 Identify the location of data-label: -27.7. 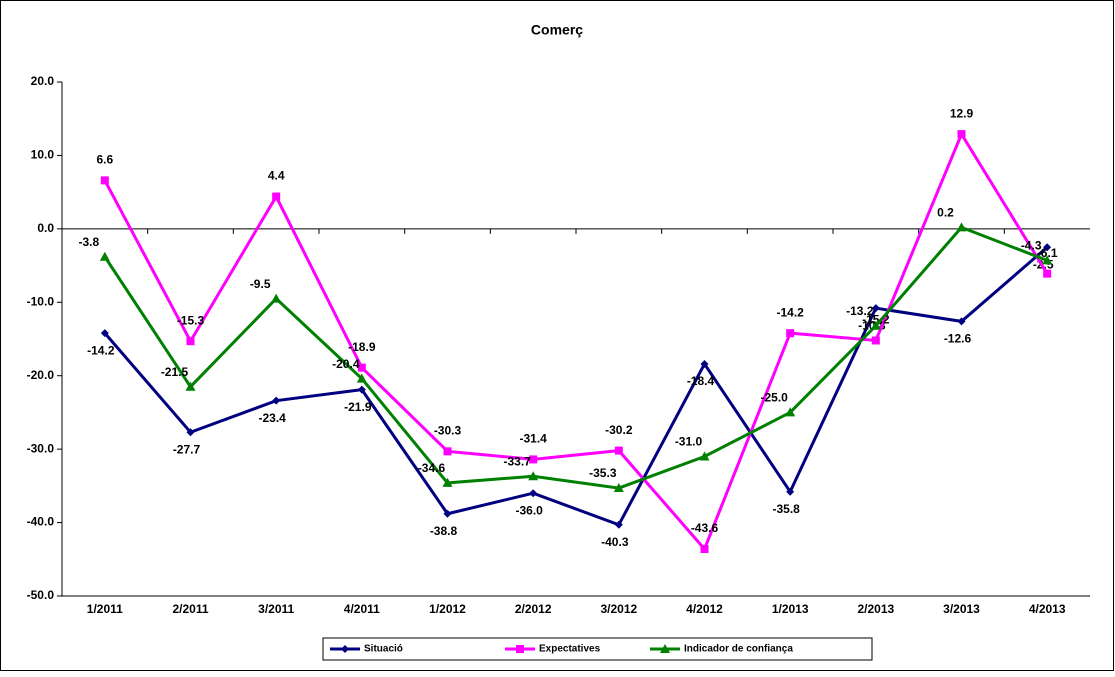
(187, 449).